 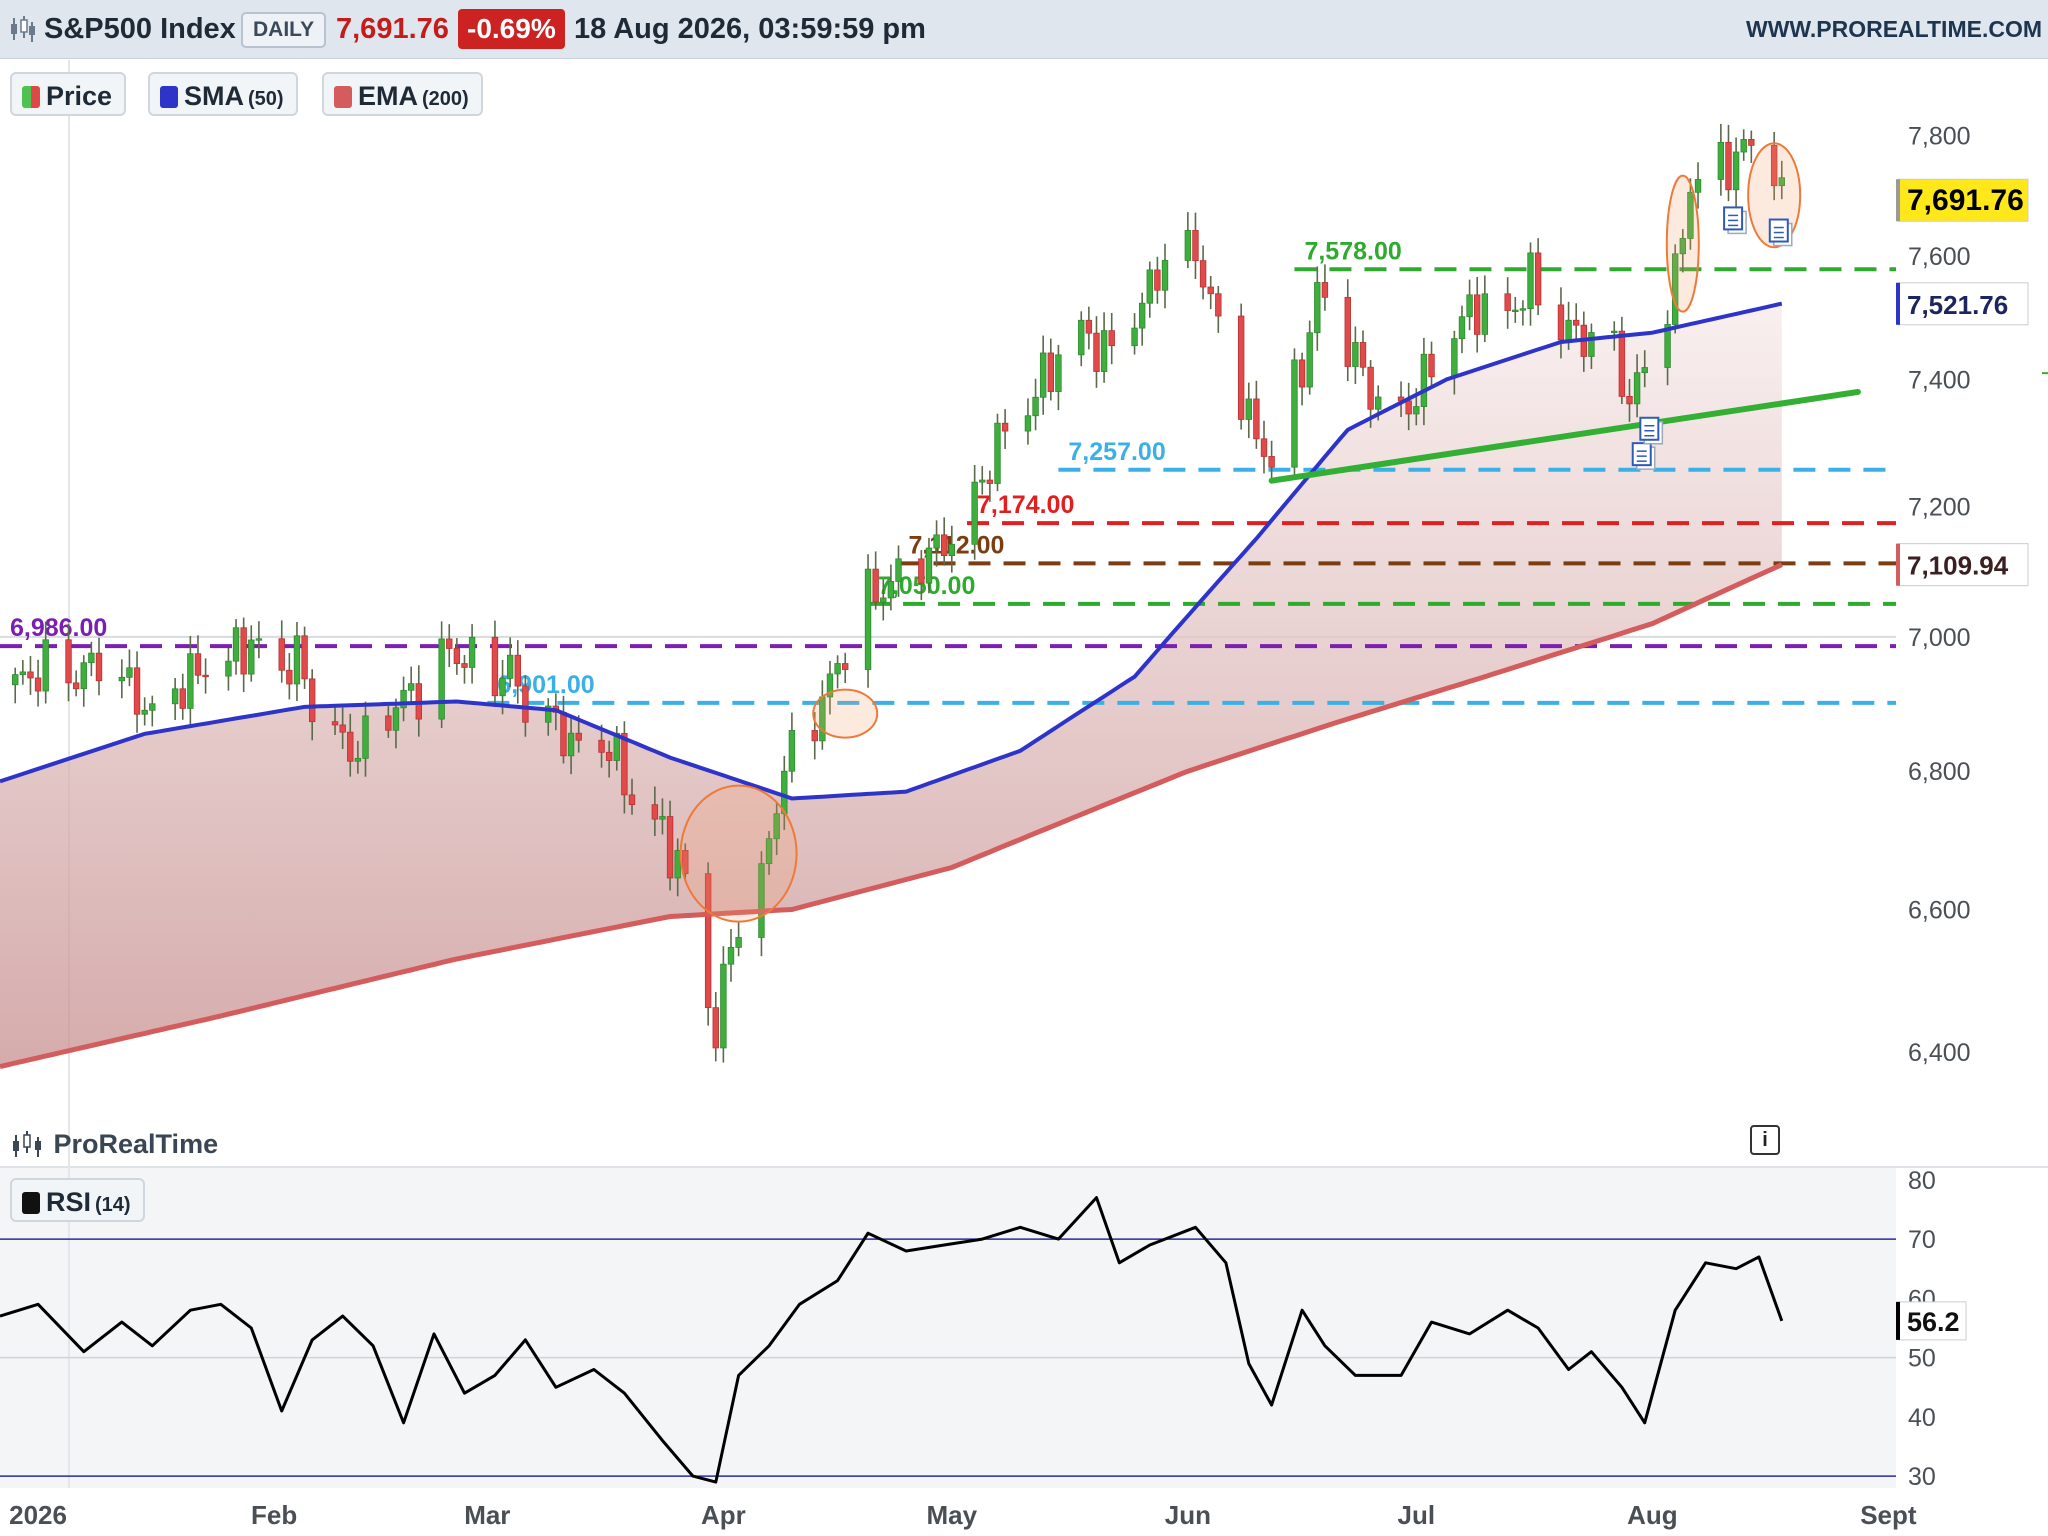 I want to click on legend-rsi-param: (14), so click(x=113, y=1205).